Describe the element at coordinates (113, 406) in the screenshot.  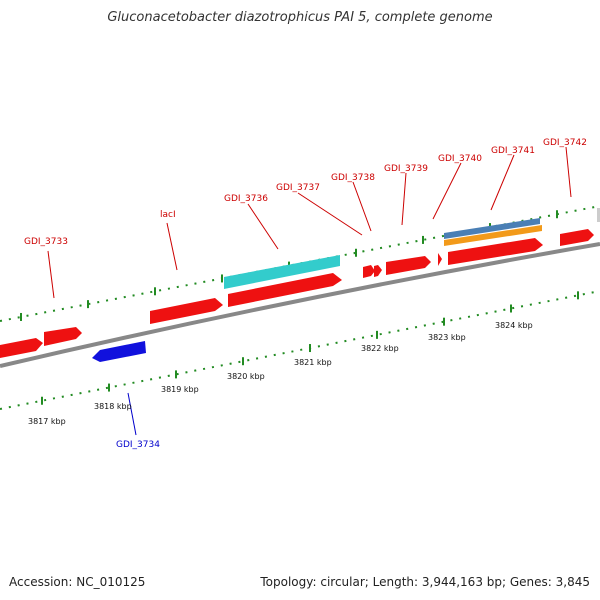
I see `kbp-label: 3818 kbp` at that location.